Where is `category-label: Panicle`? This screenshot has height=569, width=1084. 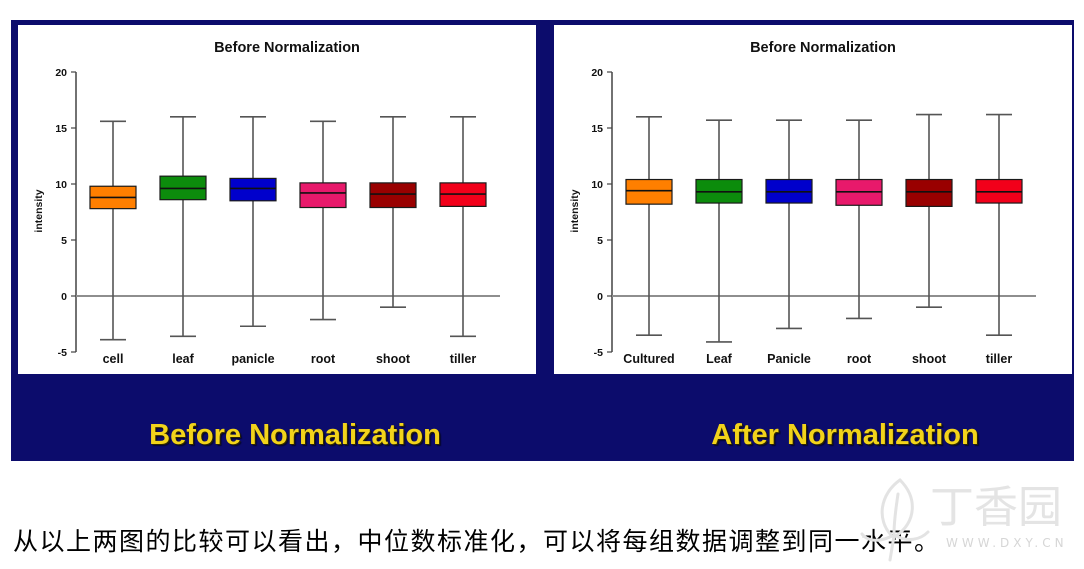 category-label: Panicle is located at coordinates (789, 359).